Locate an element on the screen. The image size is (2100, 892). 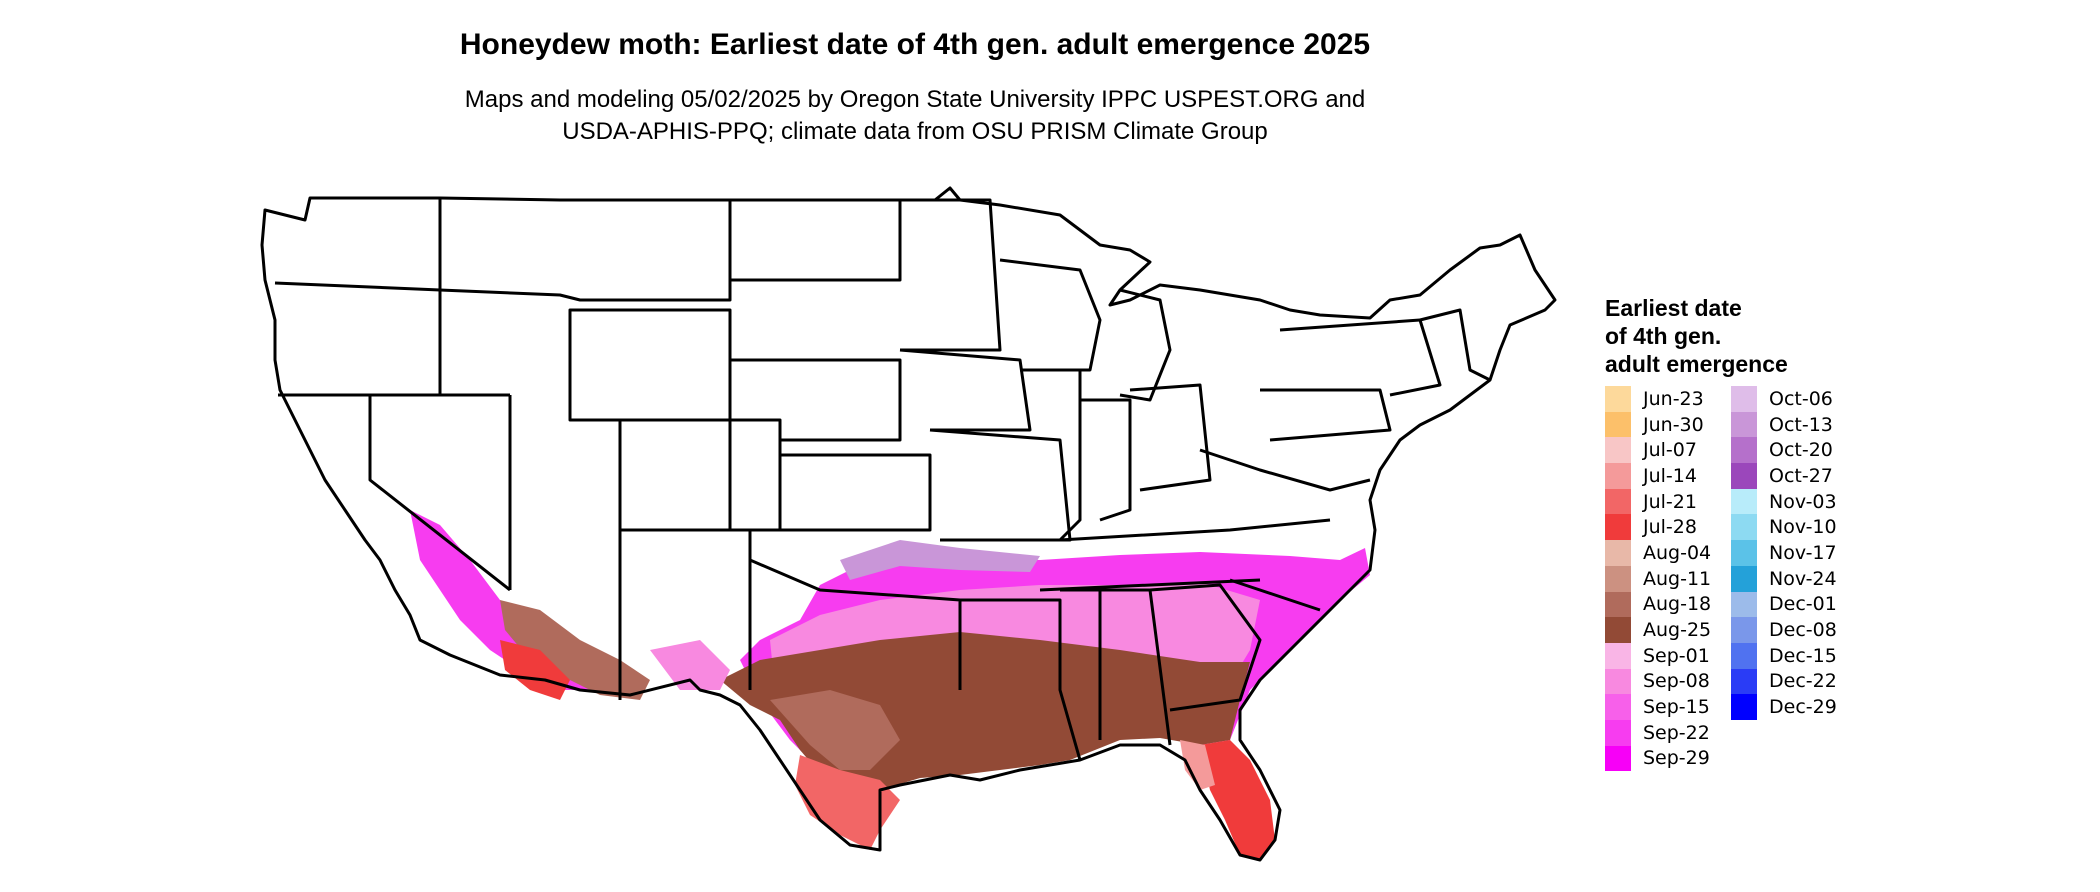
legend-item: Oct-27 is located at coordinates (1784, 476).